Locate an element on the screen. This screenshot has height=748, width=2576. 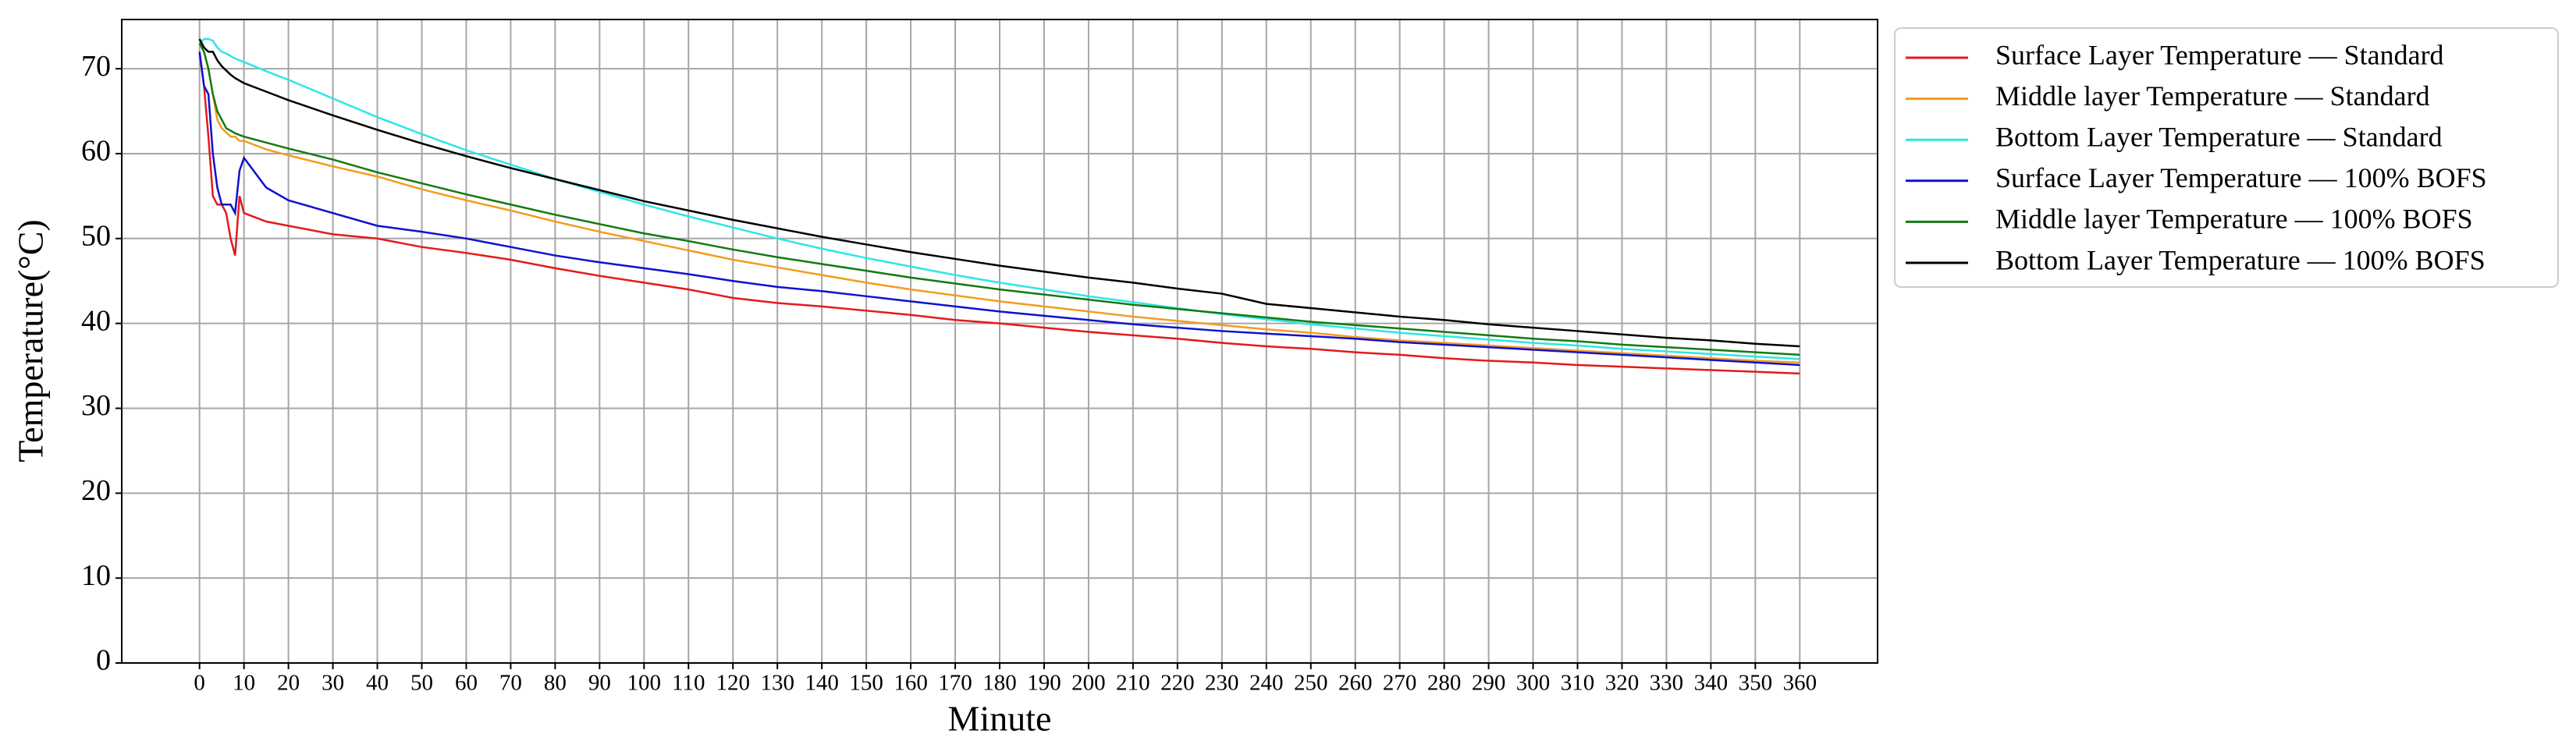
y-tick-label: 60 is located at coordinates (96, 151).